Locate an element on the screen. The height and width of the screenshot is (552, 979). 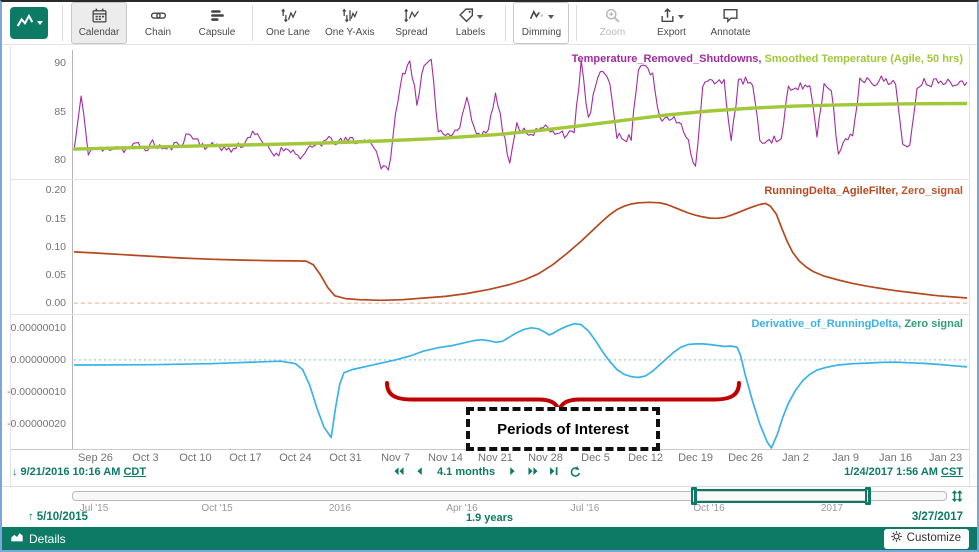
timeline-handle-left is located at coordinates (694, 496).